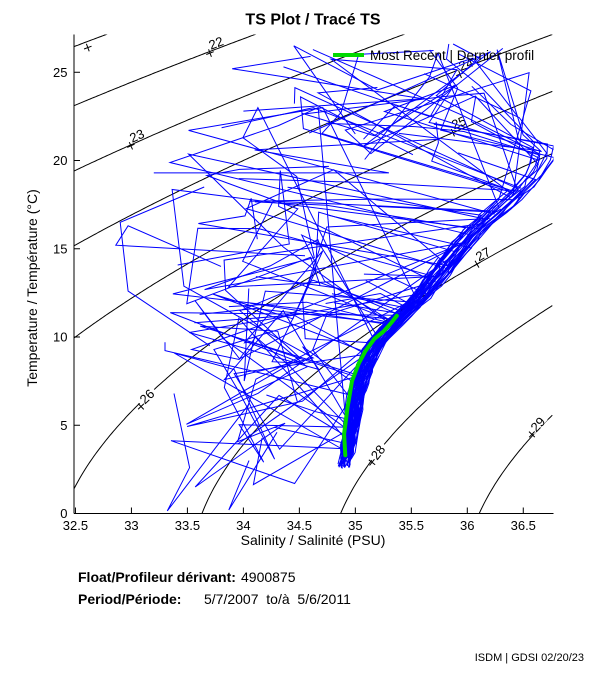 The width and height of the screenshot is (611, 675). I want to click on y-tick-label: 20, so click(60, 160).